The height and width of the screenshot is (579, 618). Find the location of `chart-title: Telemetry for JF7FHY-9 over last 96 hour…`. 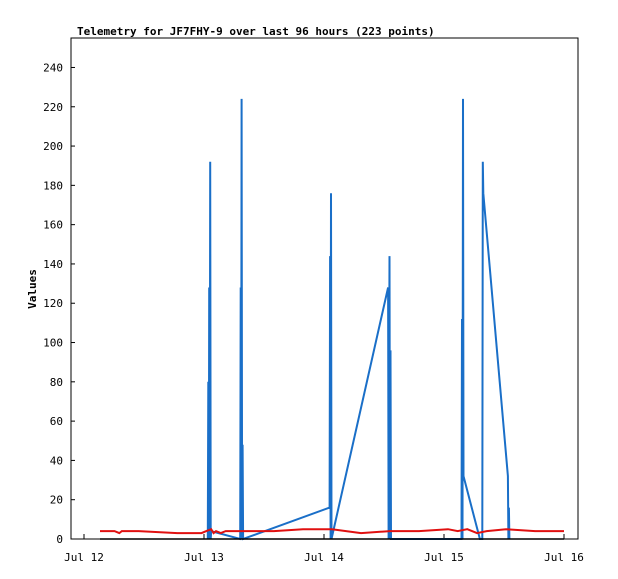

chart-title: Telemetry for JF7FHY-9 over last 96 hour… is located at coordinates (256, 31).